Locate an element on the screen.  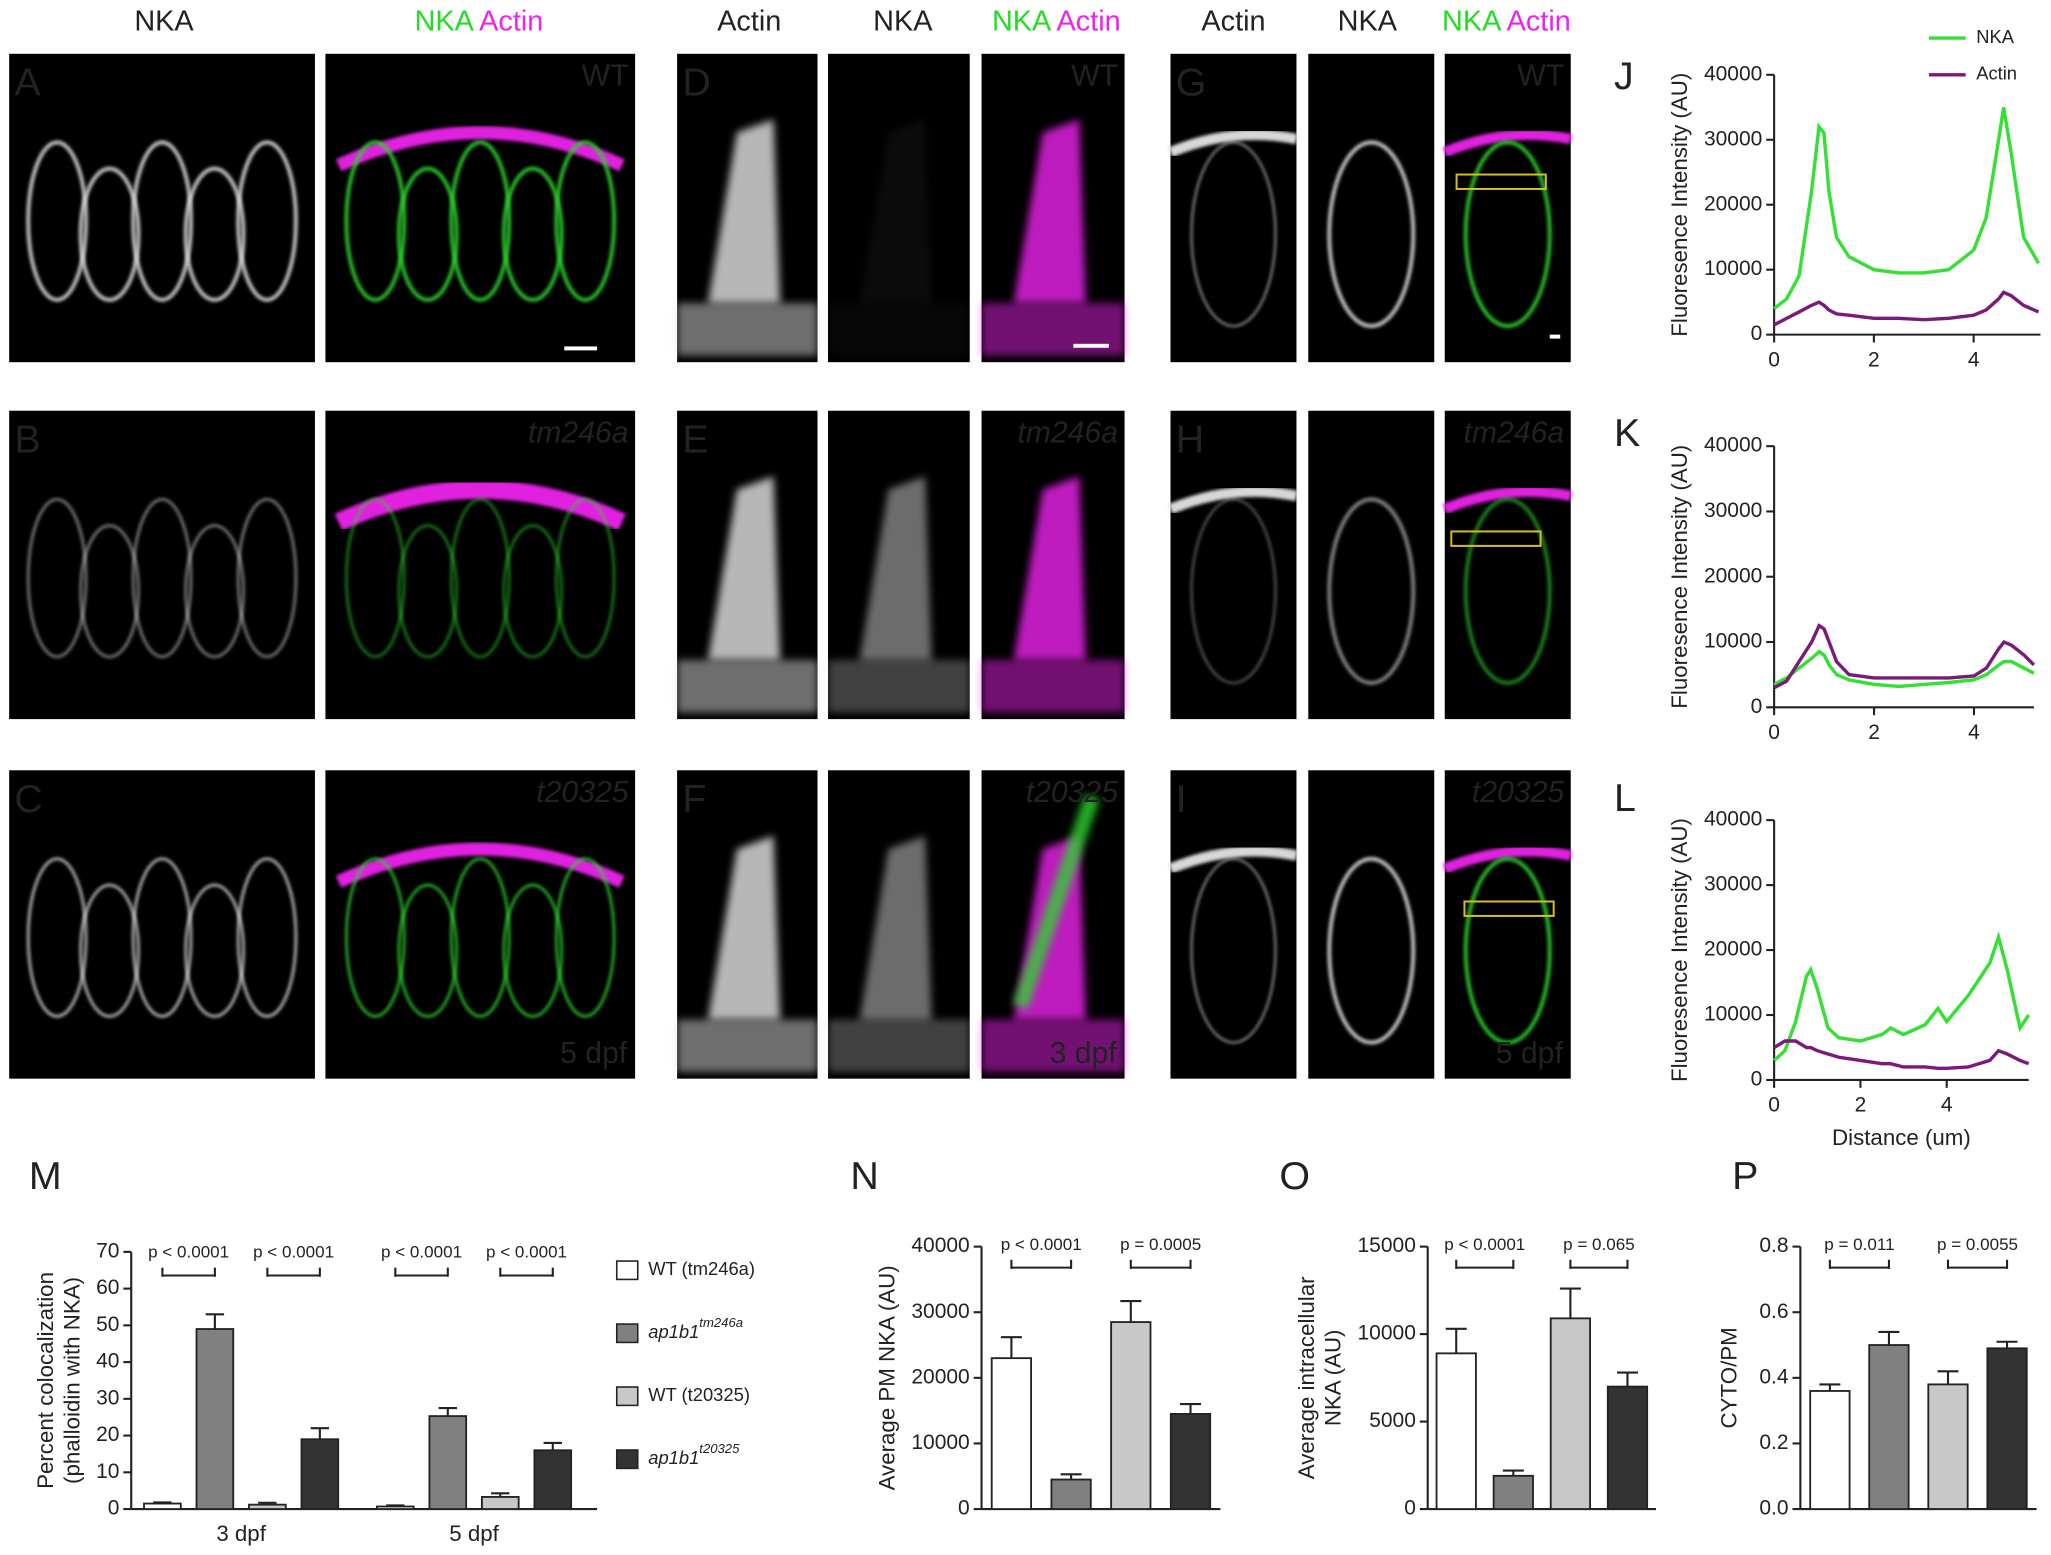
roi-box is located at coordinates (1496, 538).